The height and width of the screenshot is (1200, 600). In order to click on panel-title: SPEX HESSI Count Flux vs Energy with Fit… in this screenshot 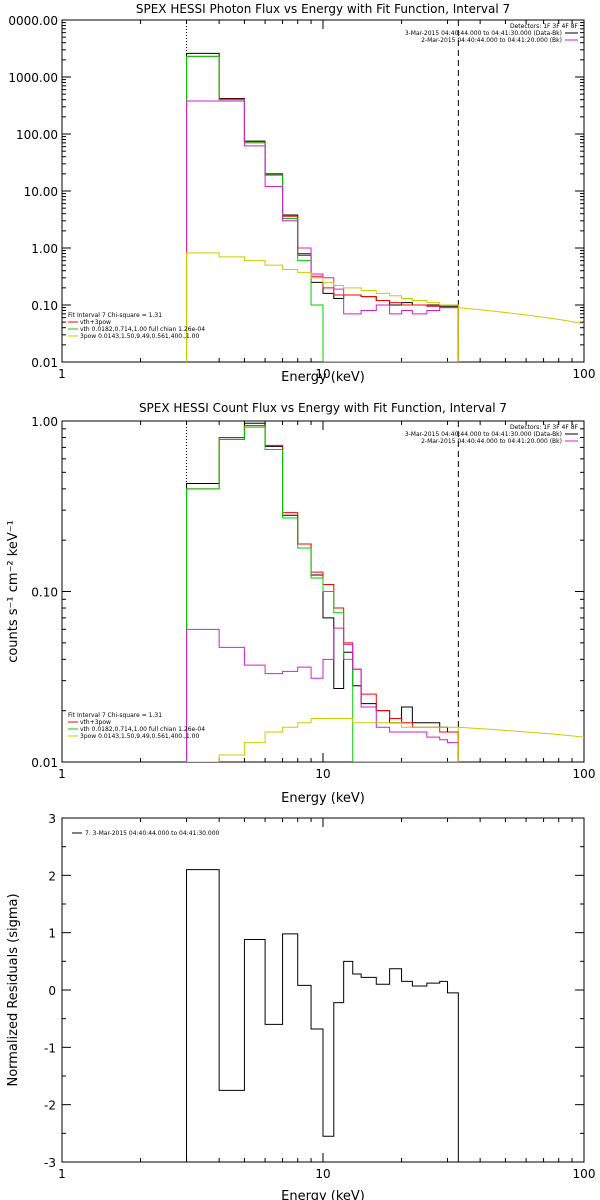, I will do `click(323, 408)`.